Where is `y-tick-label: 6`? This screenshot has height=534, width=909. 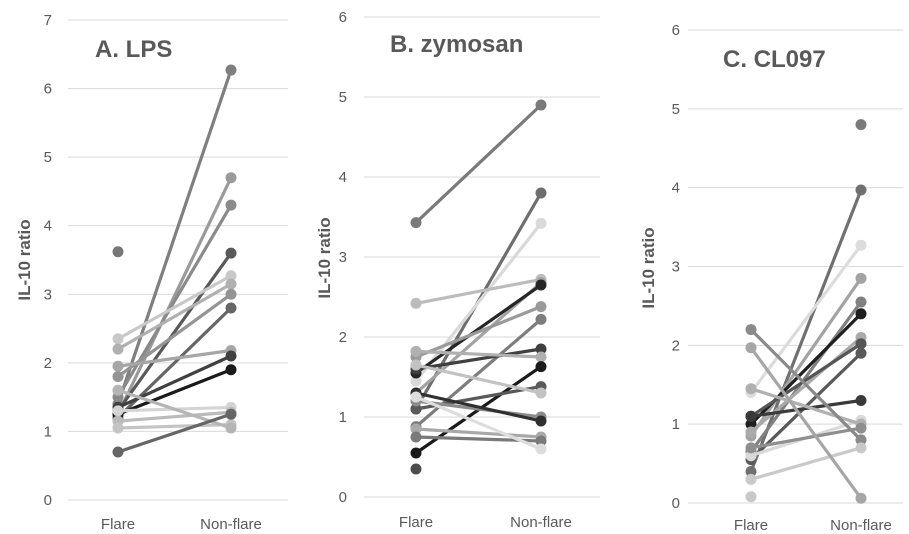 y-tick-label: 6 is located at coordinates (343, 17).